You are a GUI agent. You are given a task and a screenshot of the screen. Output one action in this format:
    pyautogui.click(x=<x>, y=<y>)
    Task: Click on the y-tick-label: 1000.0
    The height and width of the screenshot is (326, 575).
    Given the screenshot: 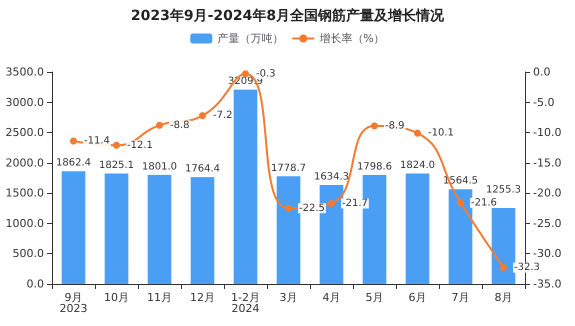 What is the action you would take?
    pyautogui.click(x=25, y=223)
    